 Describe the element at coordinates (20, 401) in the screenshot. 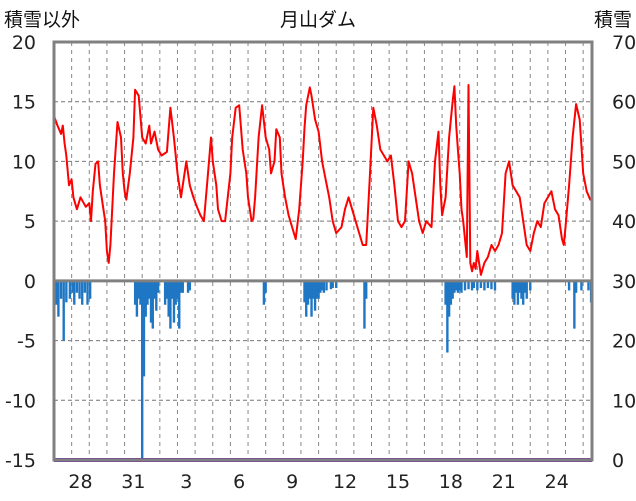

I see `left-tick-label: -10` at that location.